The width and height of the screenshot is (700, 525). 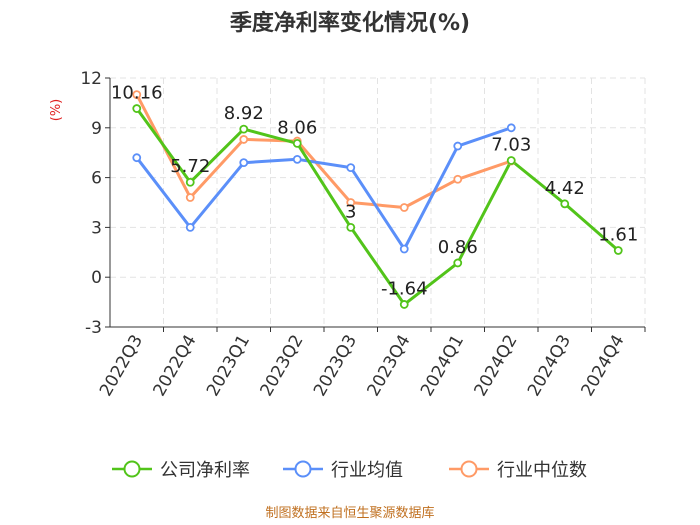 I want to click on y-tick-label: 0, so click(x=96, y=278).